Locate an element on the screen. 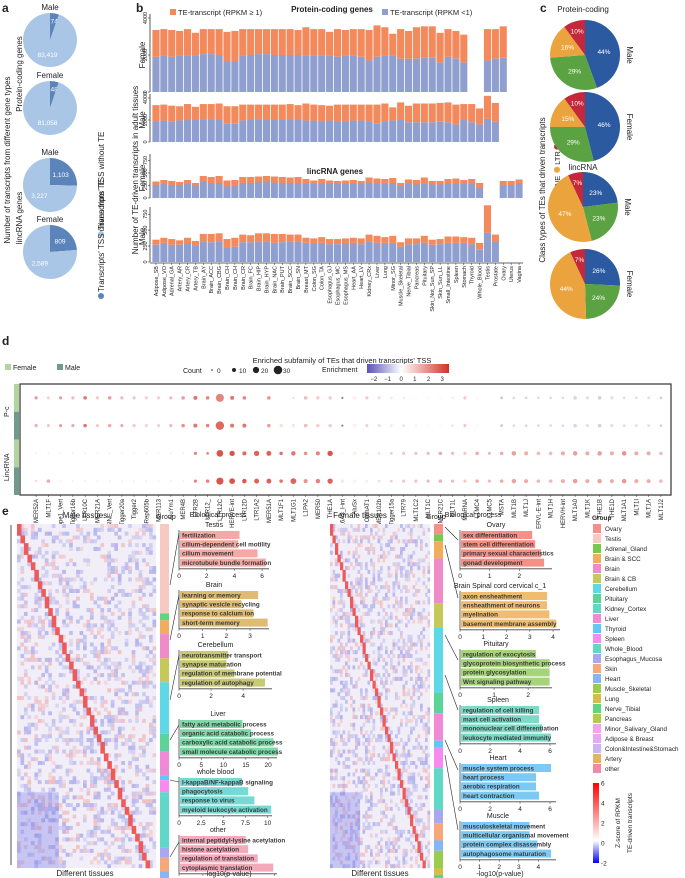 The width and height of the screenshot is (685, 878). go-term-label: gonad development is located at coordinates (493, 563).